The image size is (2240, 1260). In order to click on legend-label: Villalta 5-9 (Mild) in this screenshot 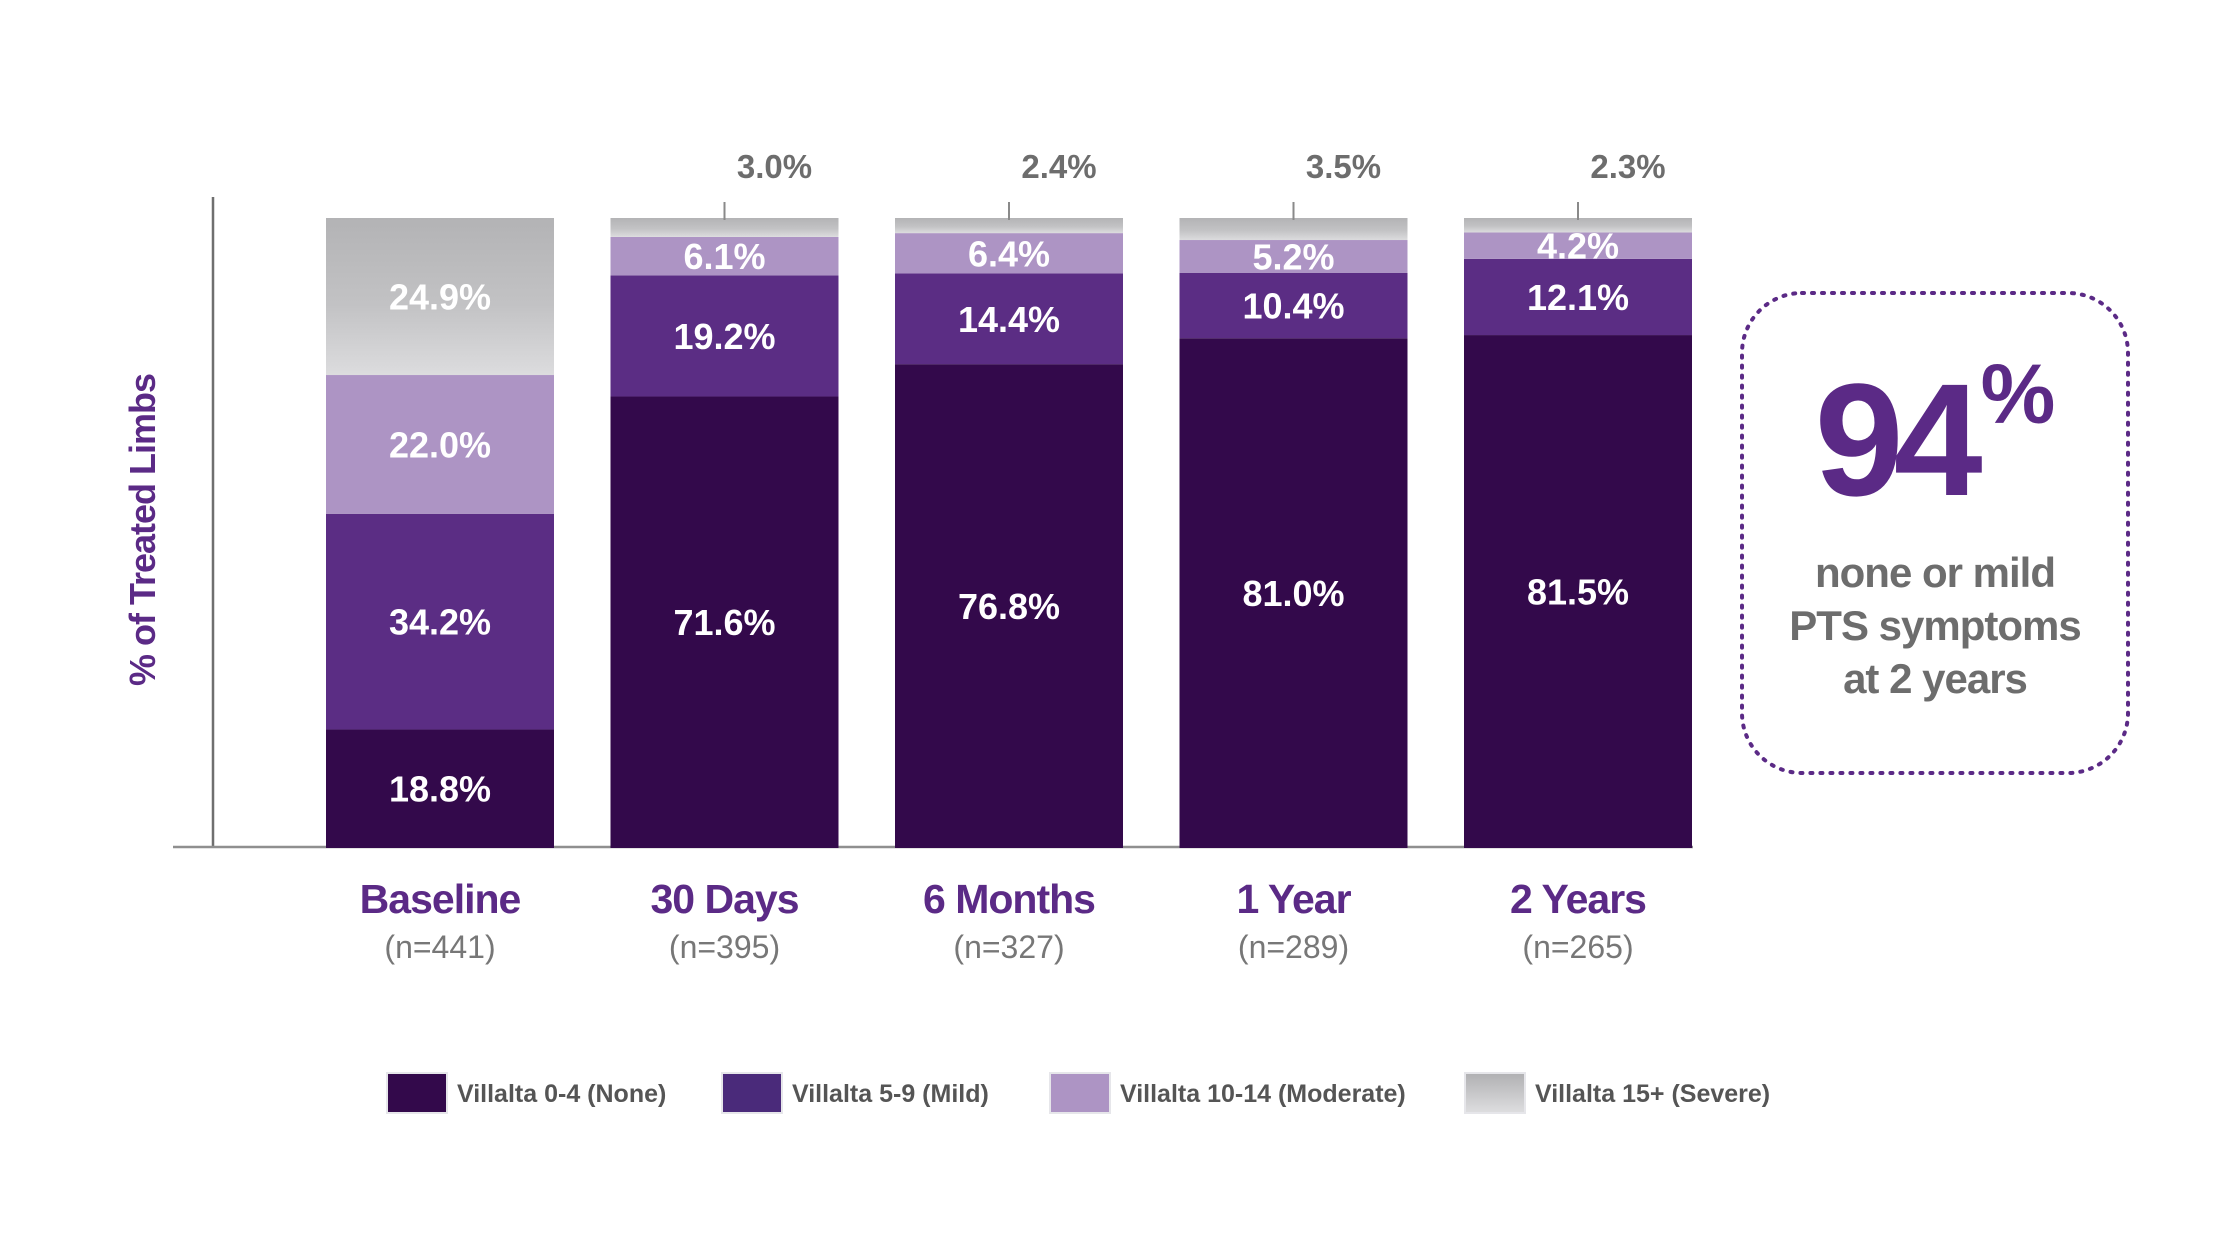, I will do `click(890, 1094)`.